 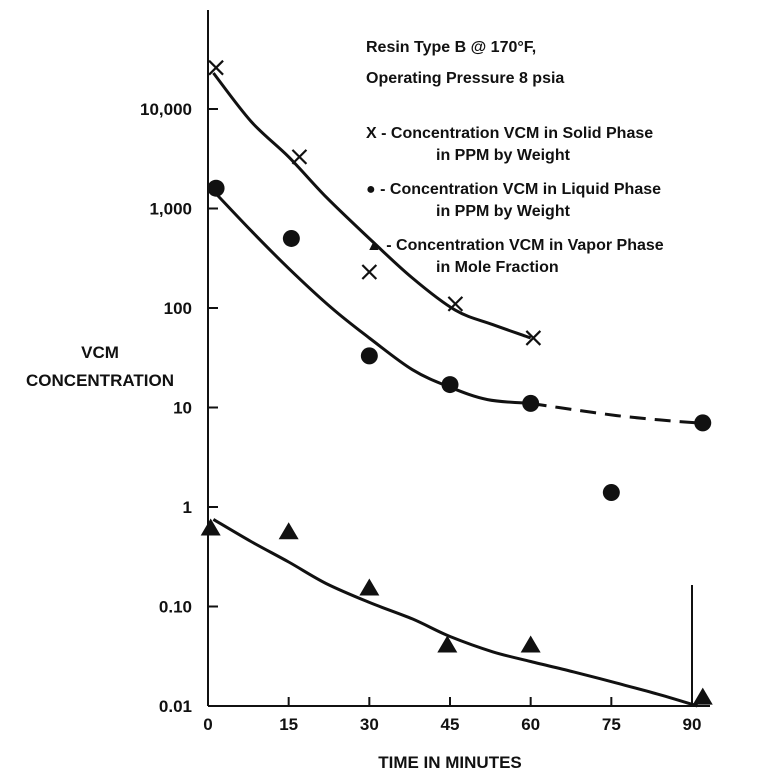 What do you see at coordinates (503, 155) in the screenshot?
I see `legend-solid-phase-line-2: in PPM by Weight` at bounding box center [503, 155].